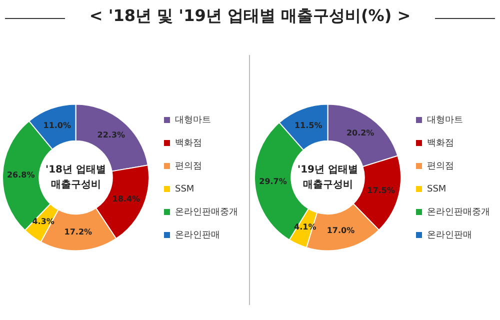 This screenshot has width=500, height=320. What do you see at coordinates (273, 181) in the screenshot?
I see `data-label: 29.7%` at bounding box center [273, 181].